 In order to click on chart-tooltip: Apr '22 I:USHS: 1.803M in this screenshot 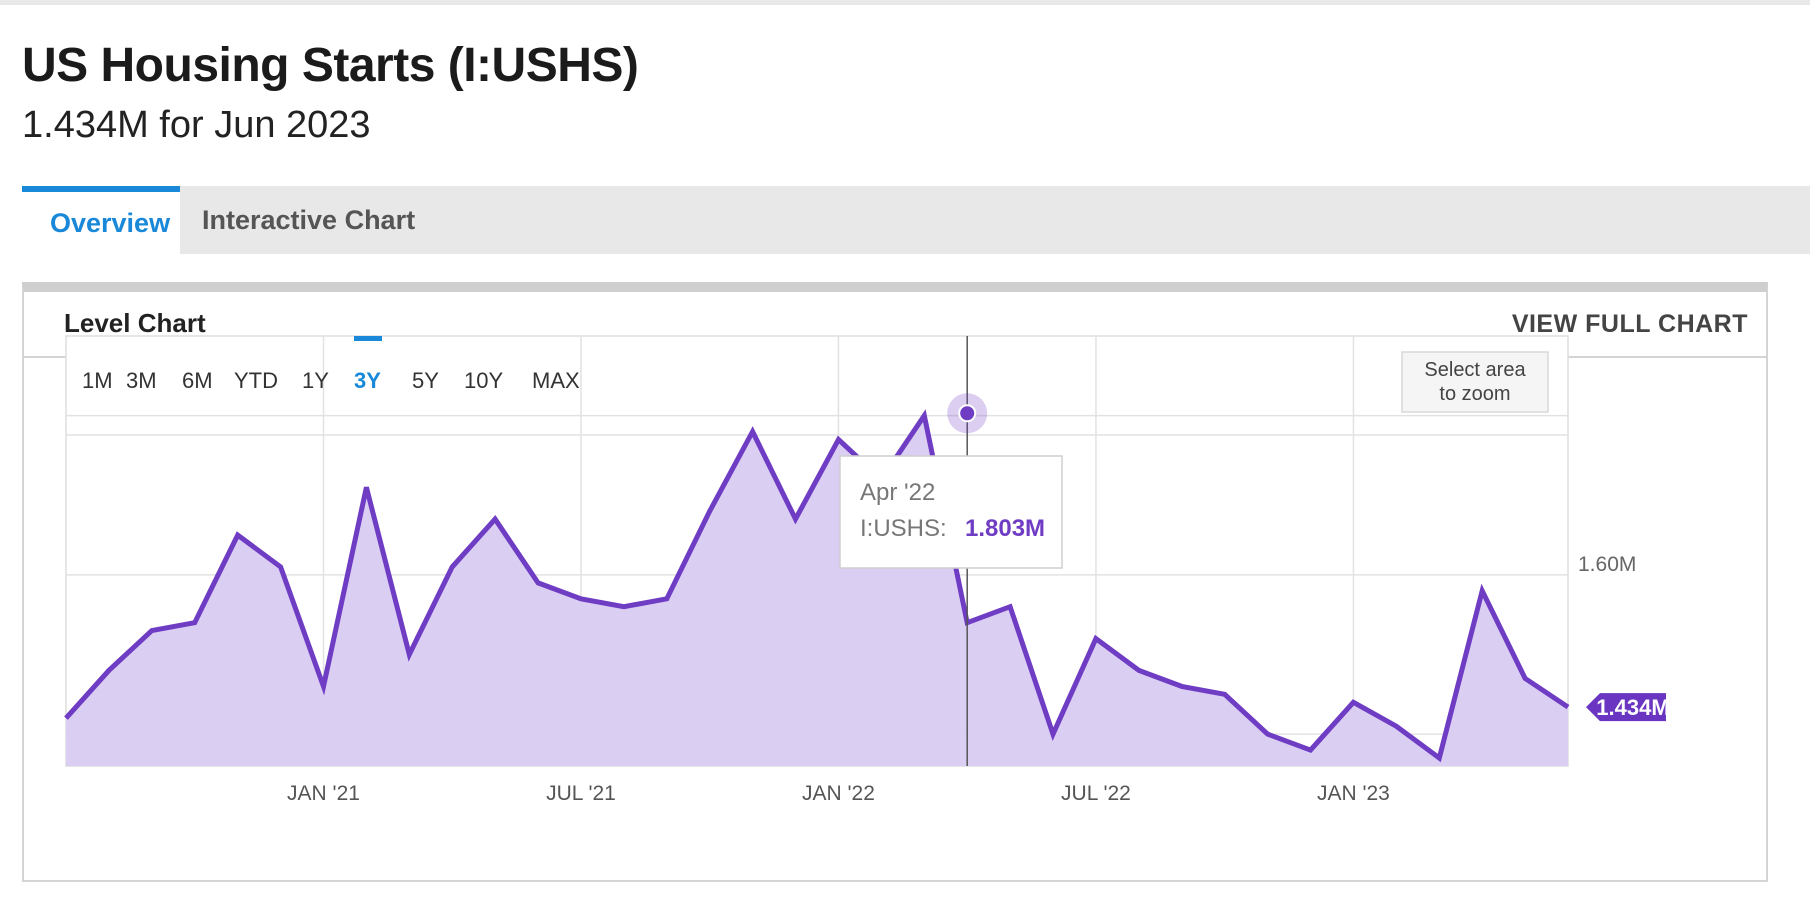, I will do `click(951, 512)`.